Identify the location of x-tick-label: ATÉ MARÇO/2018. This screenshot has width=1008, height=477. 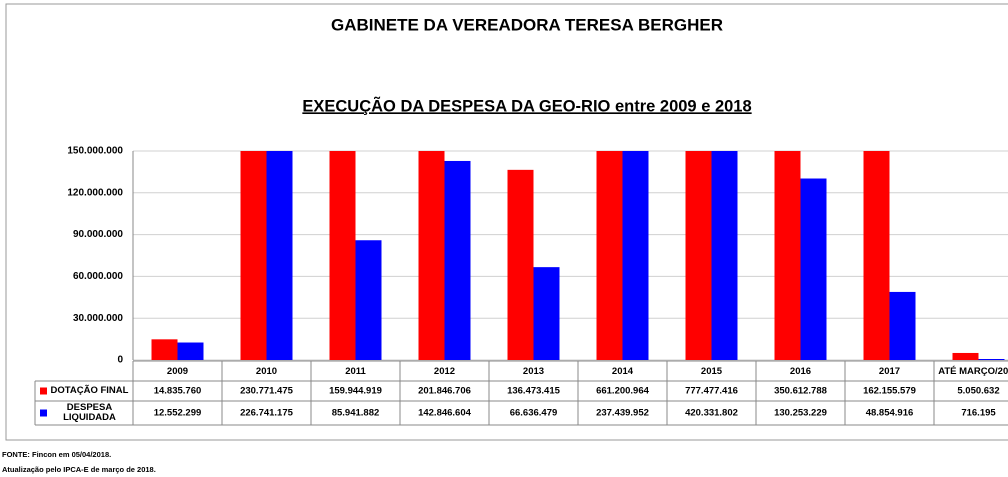
(973, 371).